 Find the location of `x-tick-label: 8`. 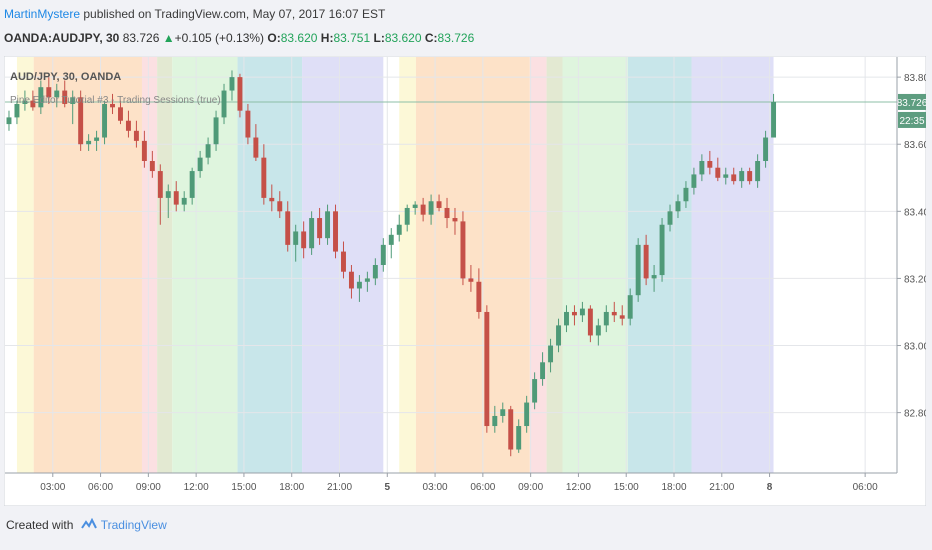

x-tick-label: 8 is located at coordinates (770, 487).